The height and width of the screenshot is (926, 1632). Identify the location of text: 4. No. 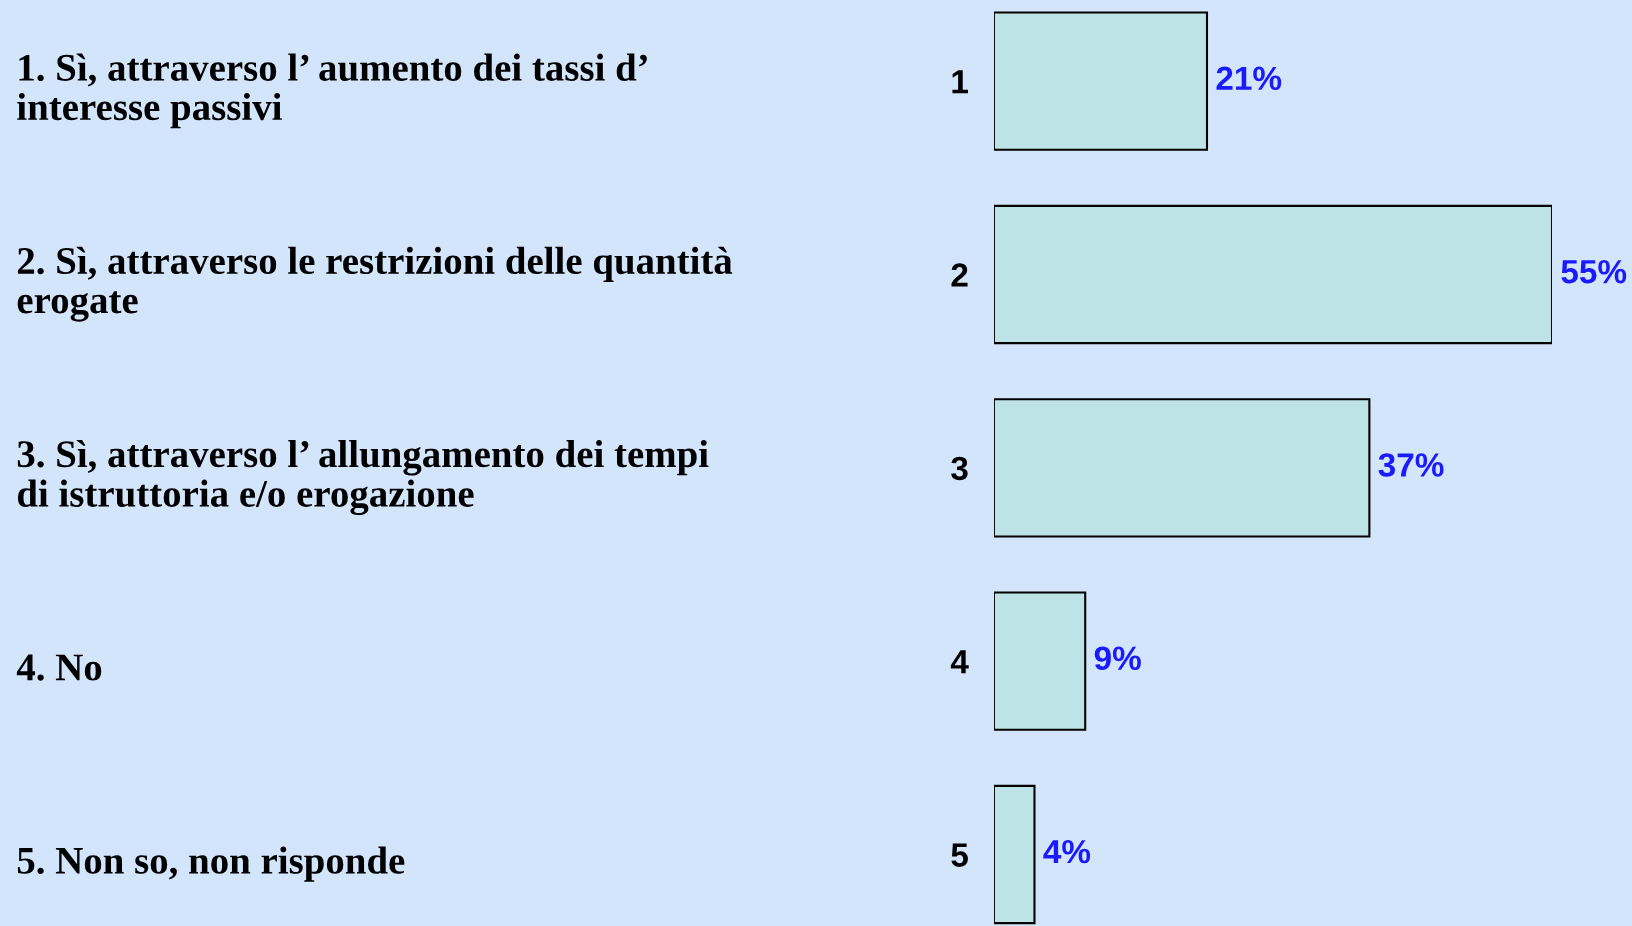
(59, 667).